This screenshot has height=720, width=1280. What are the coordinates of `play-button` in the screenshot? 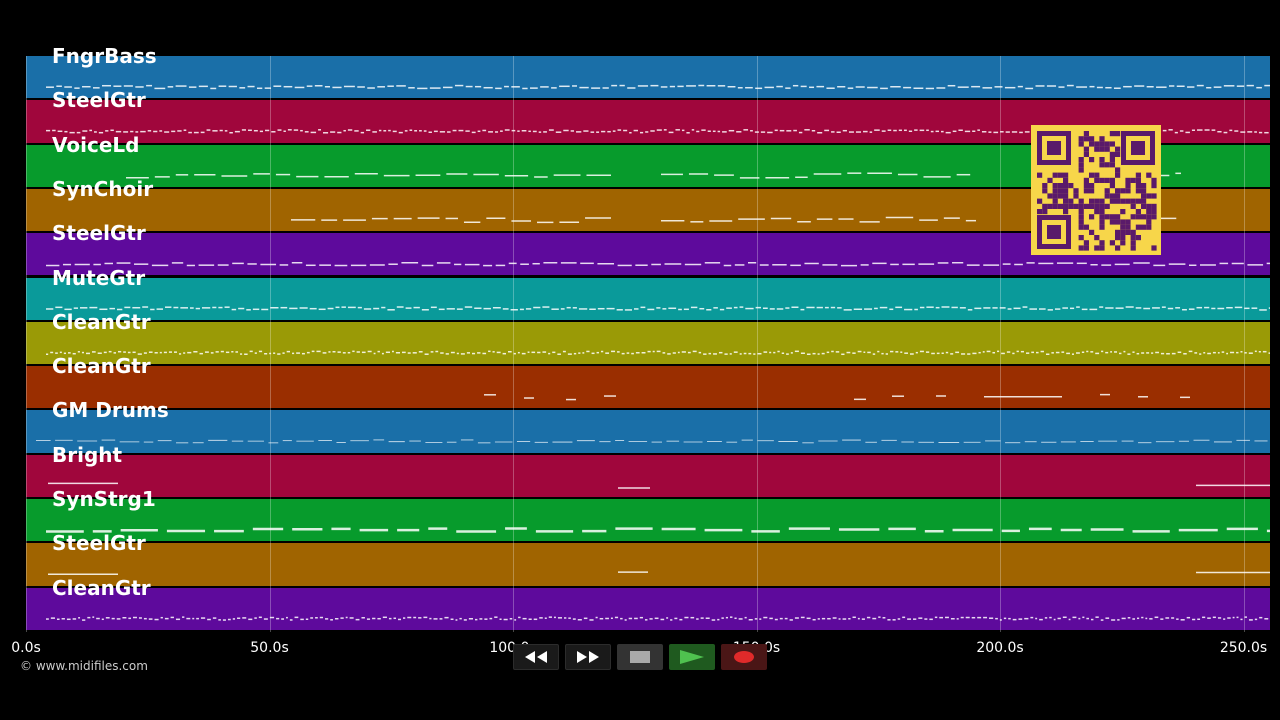 It's located at (692, 657).